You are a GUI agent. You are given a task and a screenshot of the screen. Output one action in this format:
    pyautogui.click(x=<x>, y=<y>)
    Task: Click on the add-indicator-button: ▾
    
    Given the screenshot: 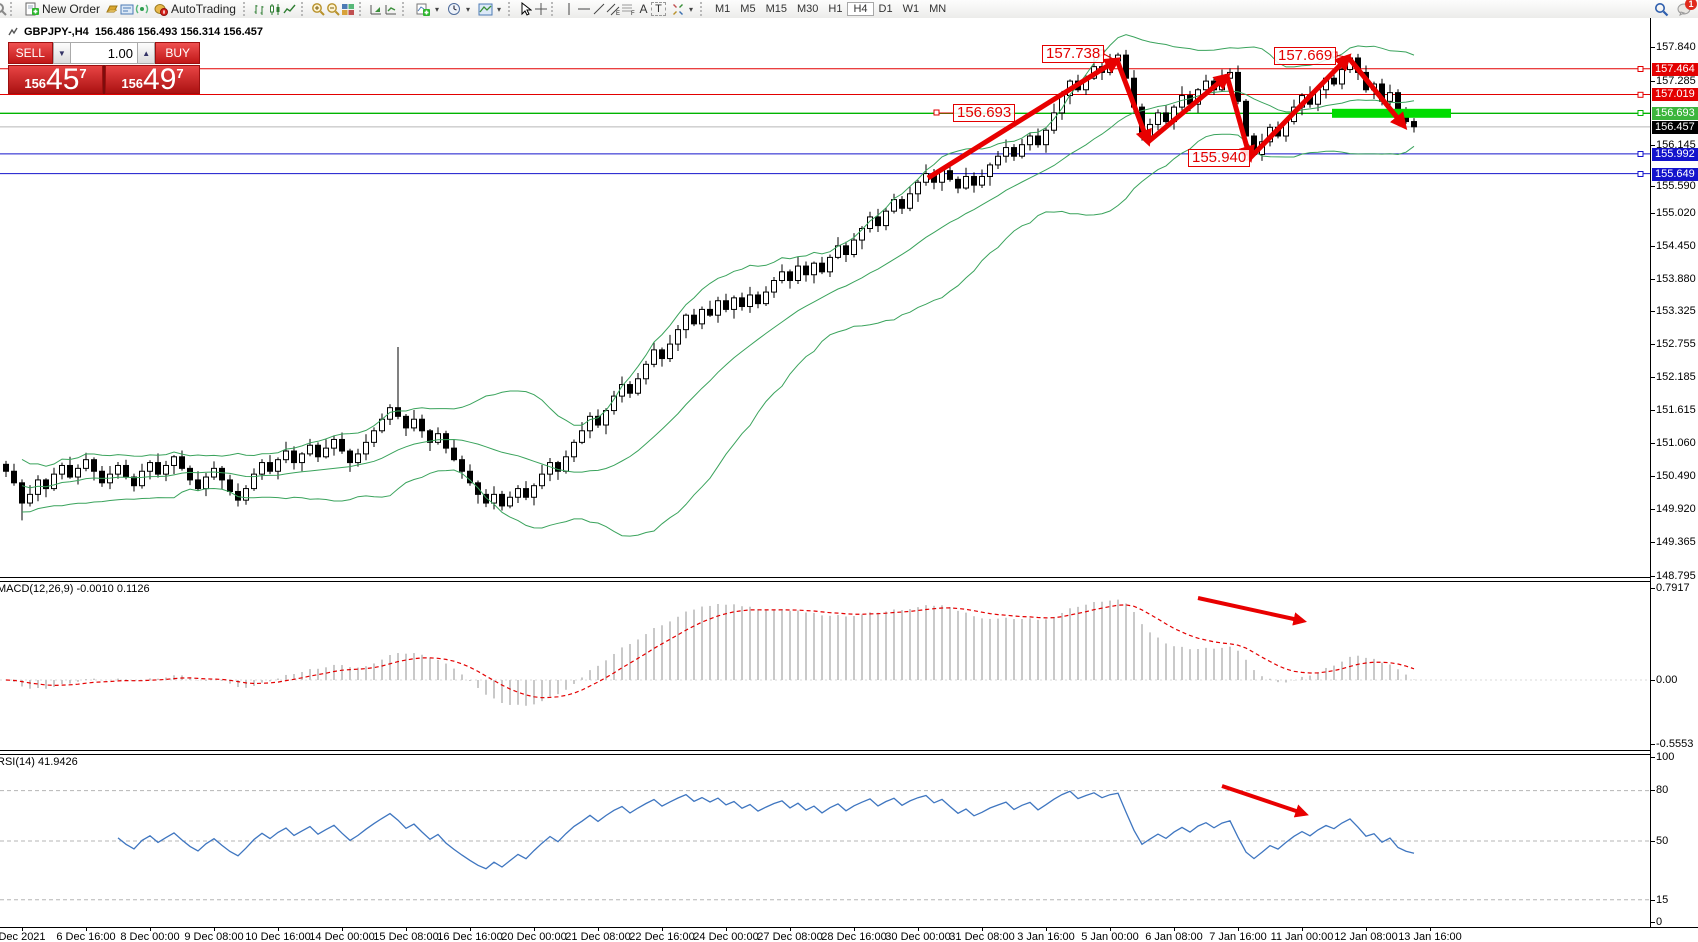 What is the action you would take?
    pyautogui.click(x=427, y=9)
    